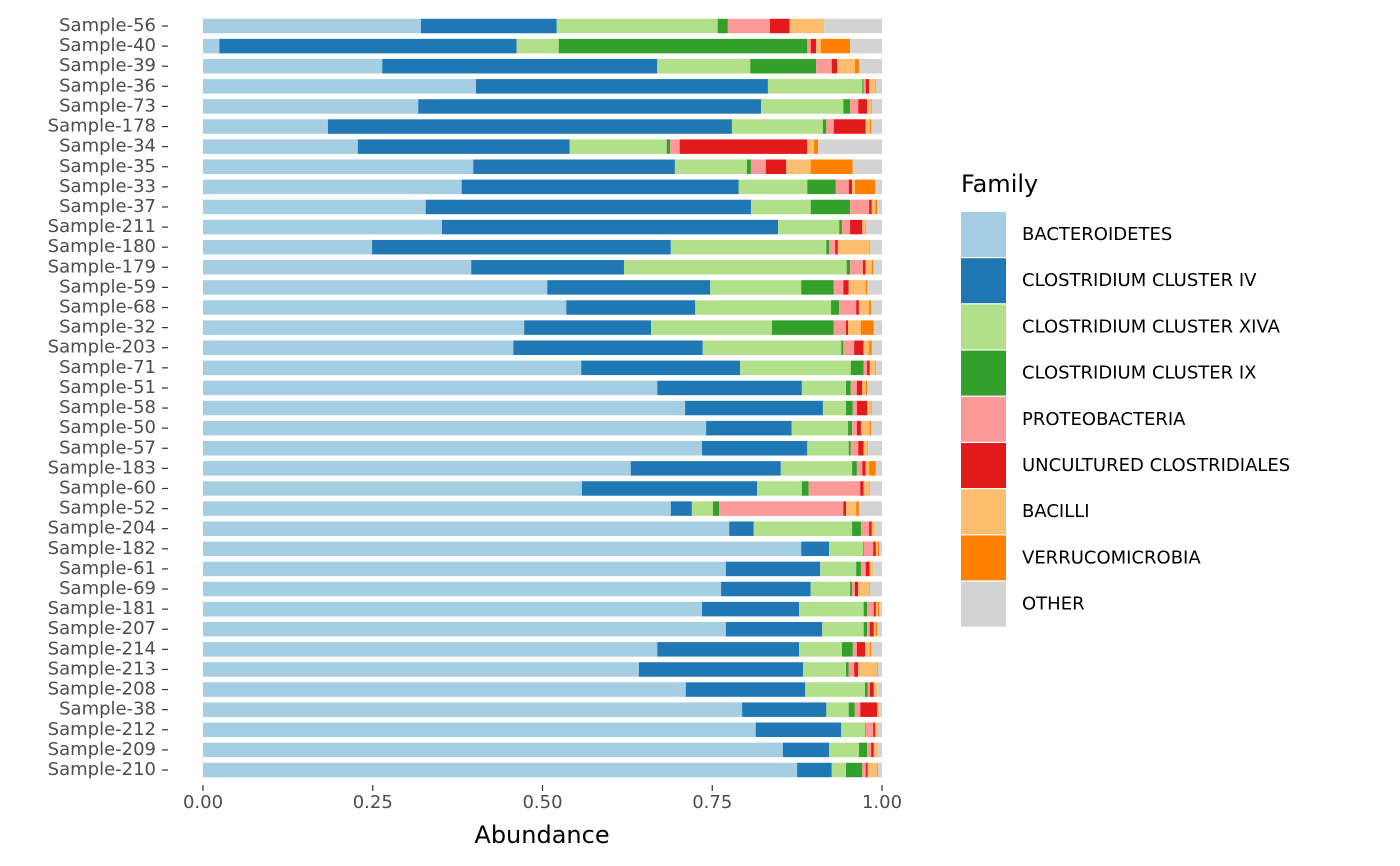  I want to click on y-tick-label: Sample-183, so click(102, 467).